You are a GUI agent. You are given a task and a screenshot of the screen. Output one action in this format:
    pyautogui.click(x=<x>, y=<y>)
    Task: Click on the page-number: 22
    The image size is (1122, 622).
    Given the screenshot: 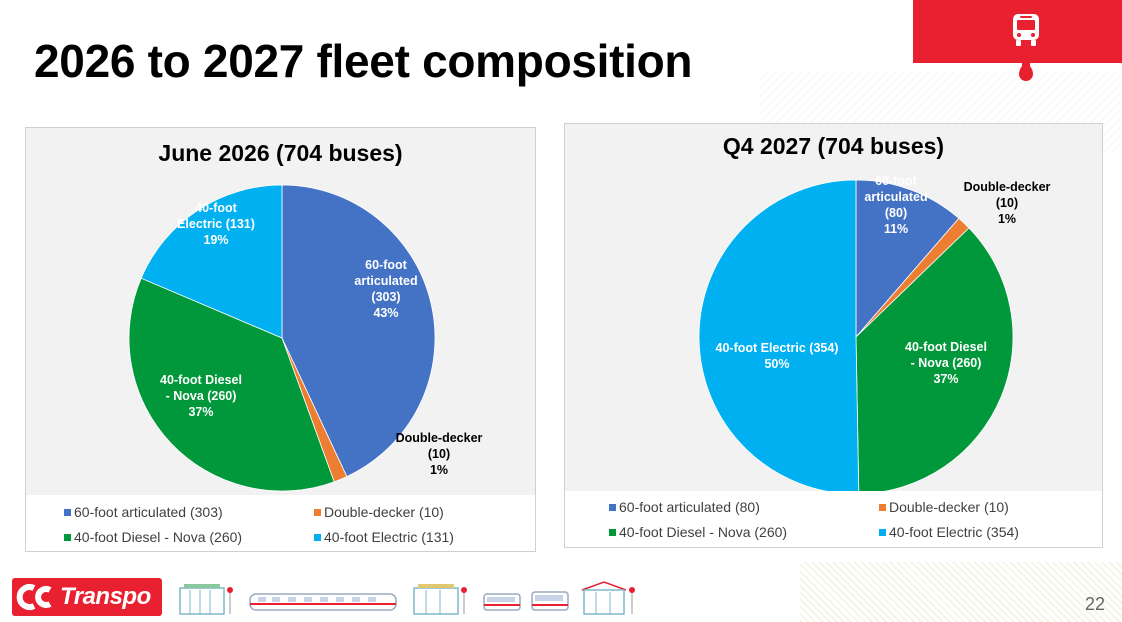 What is the action you would take?
    pyautogui.click(x=1095, y=604)
    